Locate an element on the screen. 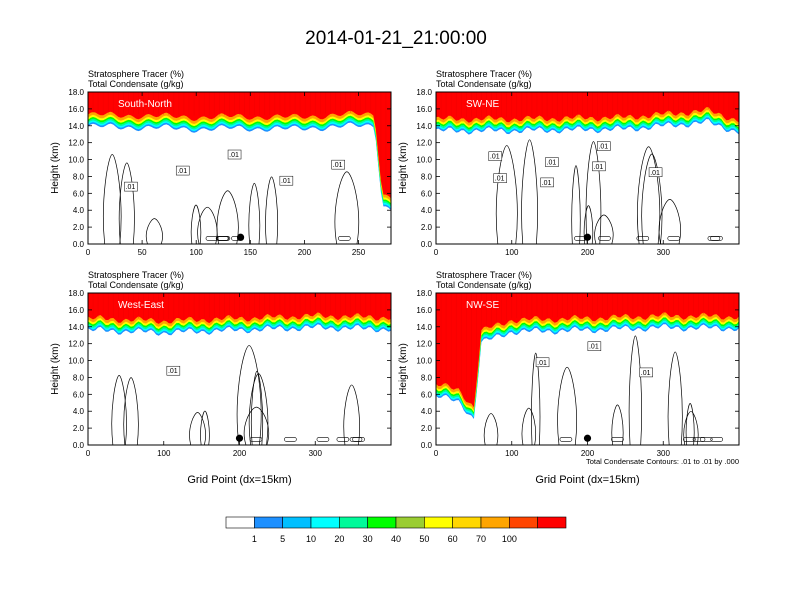 Image resolution: width=792 pixels, height=612 pixels. colorbar-label: 10 is located at coordinates (311, 539).